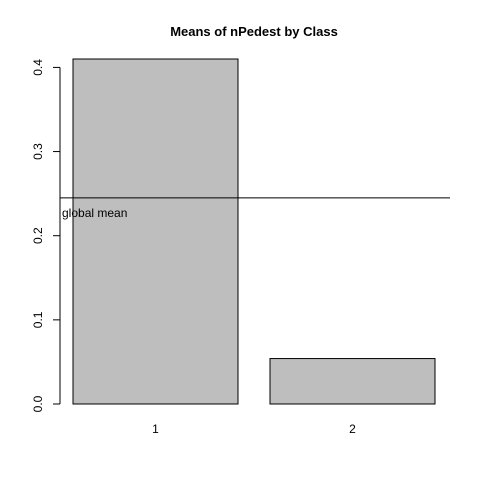 Image resolution: width=480 pixels, height=485 pixels. What do you see at coordinates (352, 429) in the screenshot?
I see `x-tick-label-2: 2` at bounding box center [352, 429].